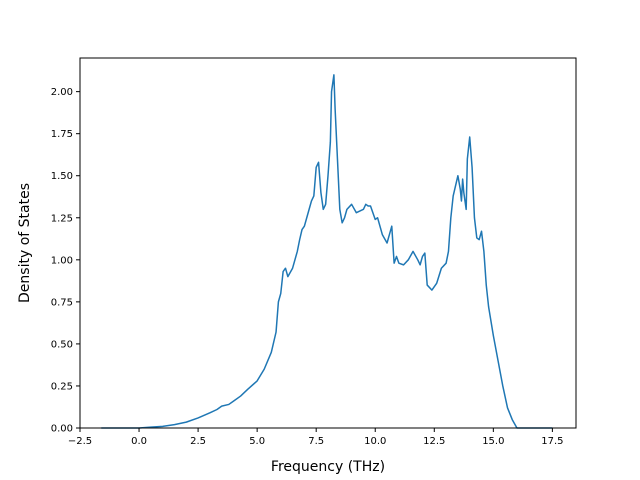 The height and width of the screenshot is (480, 640). What do you see at coordinates (62, 92) in the screenshot?
I see `y-tick-label: 2.00` at bounding box center [62, 92].